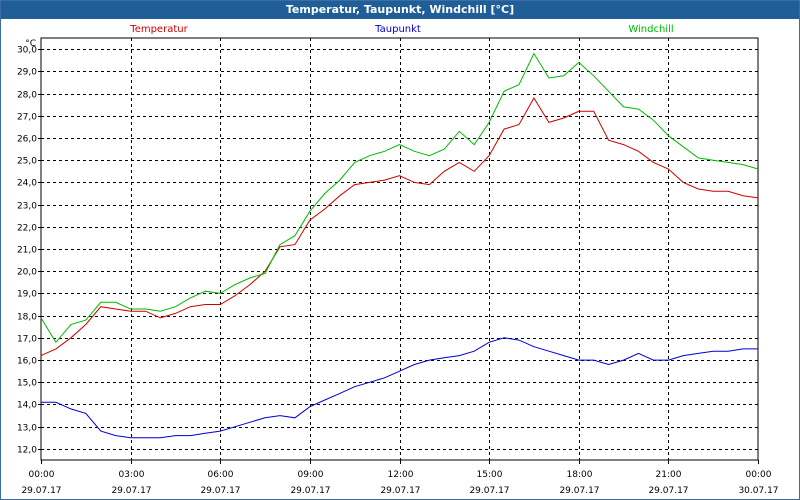 The width and height of the screenshot is (800, 500). Describe the element at coordinates (27, 207) in the screenshot. I see `y-tick-label: 23,0` at that location.